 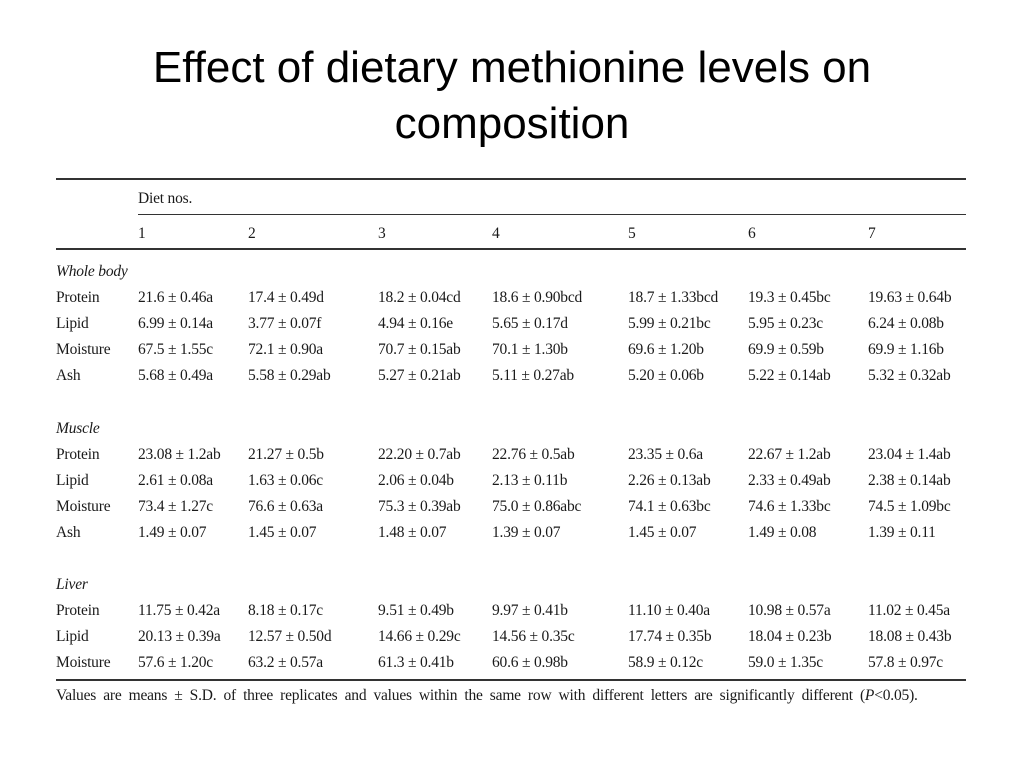 What do you see at coordinates (175, 662) in the screenshot?
I see `table-cell: 57.6 ± 1.20c` at bounding box center [175, 662].